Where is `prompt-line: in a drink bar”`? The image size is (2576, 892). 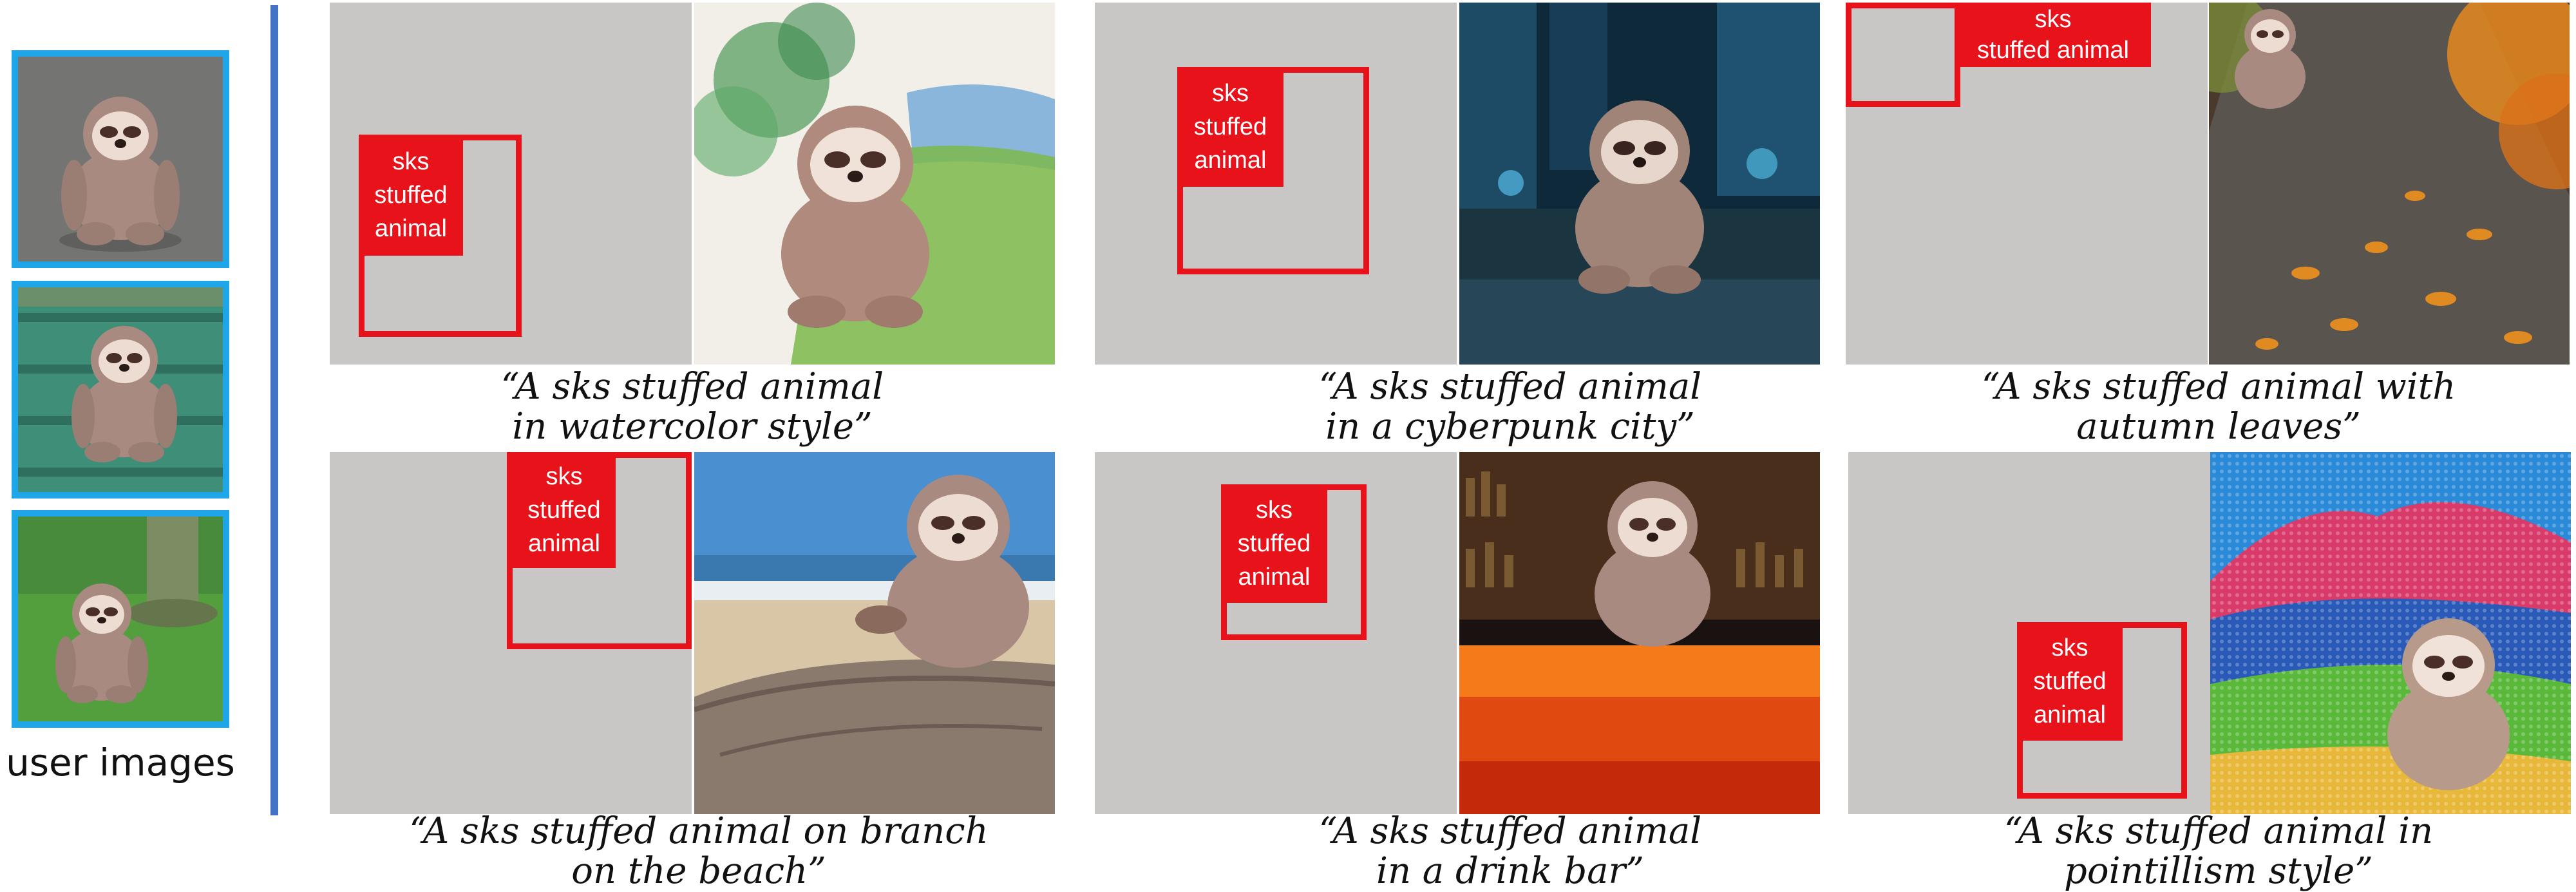 prompt-line: in a drink bar” is located at coordinates (1510, 871).